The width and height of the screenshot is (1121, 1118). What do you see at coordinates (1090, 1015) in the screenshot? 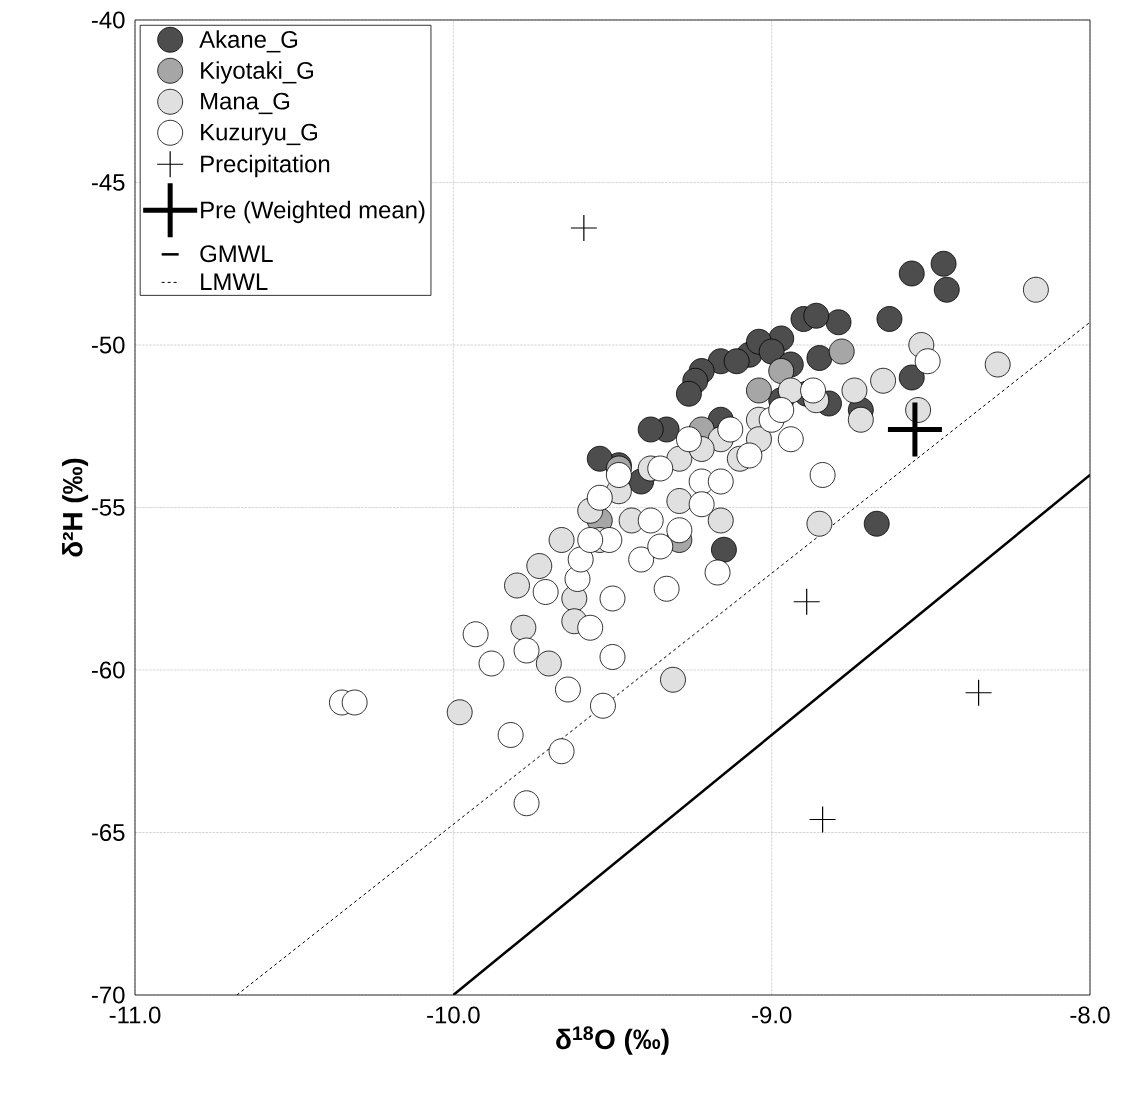
I see `x-tick-label: -8.0` at bounding box center [1090, 1015].